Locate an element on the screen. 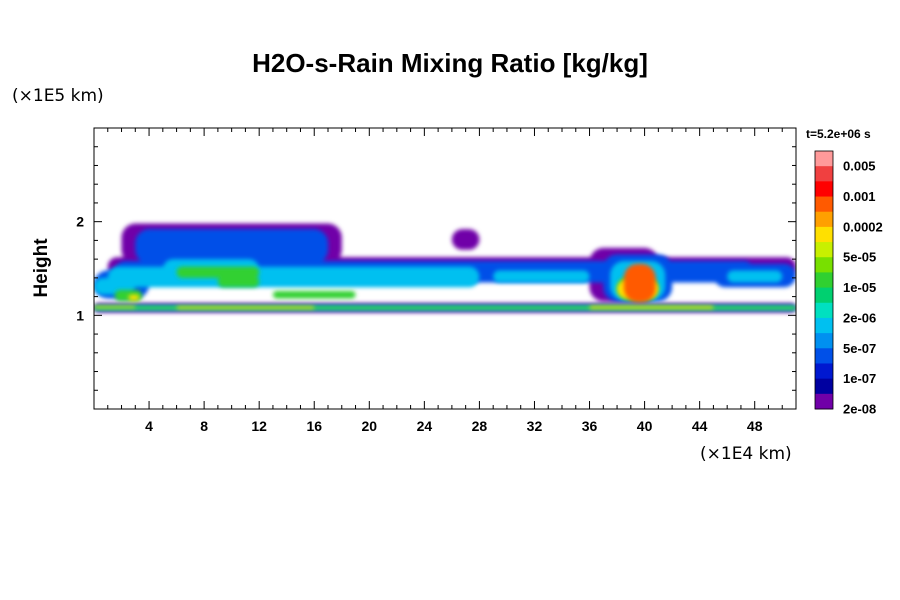 The width and height of the screenshot is (900, 600). x-tick-label: 40 is located at coordinates (645, 426).